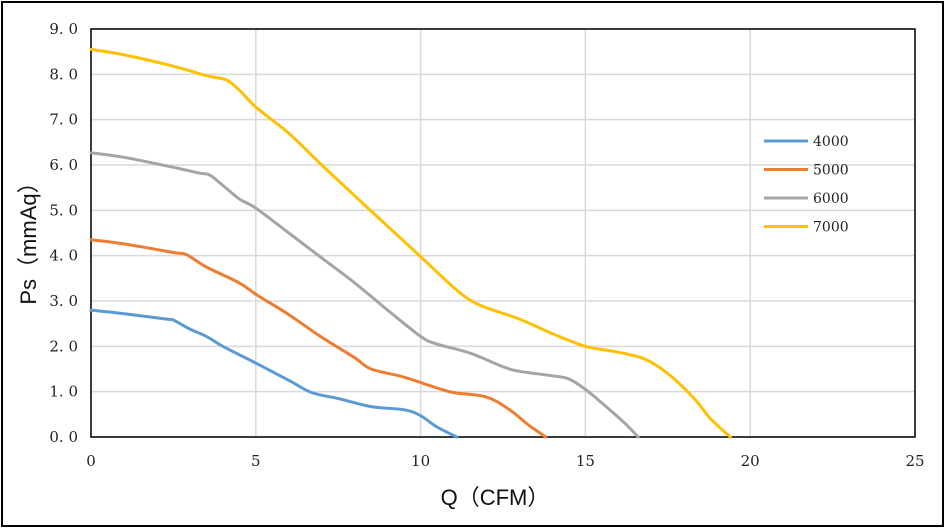 Image resolution: width=947 pixels, height=530 pixels. I want to click on legend: 4000 5000 6000 7000, so click(806, 185).